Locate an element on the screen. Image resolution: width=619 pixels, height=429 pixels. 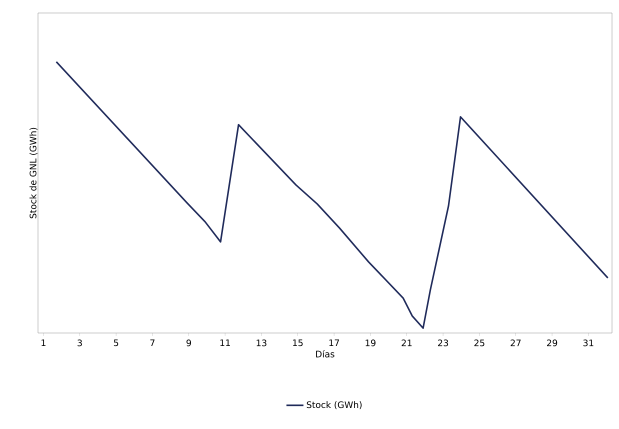
x-axis-title: Días is located at coordinates (325, 354).